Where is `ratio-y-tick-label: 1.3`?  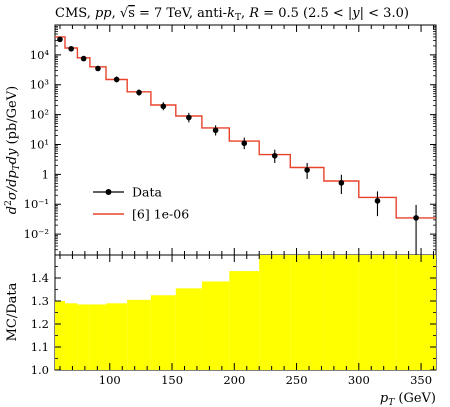
ratio-y-tick-label: 1.3 is located at coordinates (40, 301).